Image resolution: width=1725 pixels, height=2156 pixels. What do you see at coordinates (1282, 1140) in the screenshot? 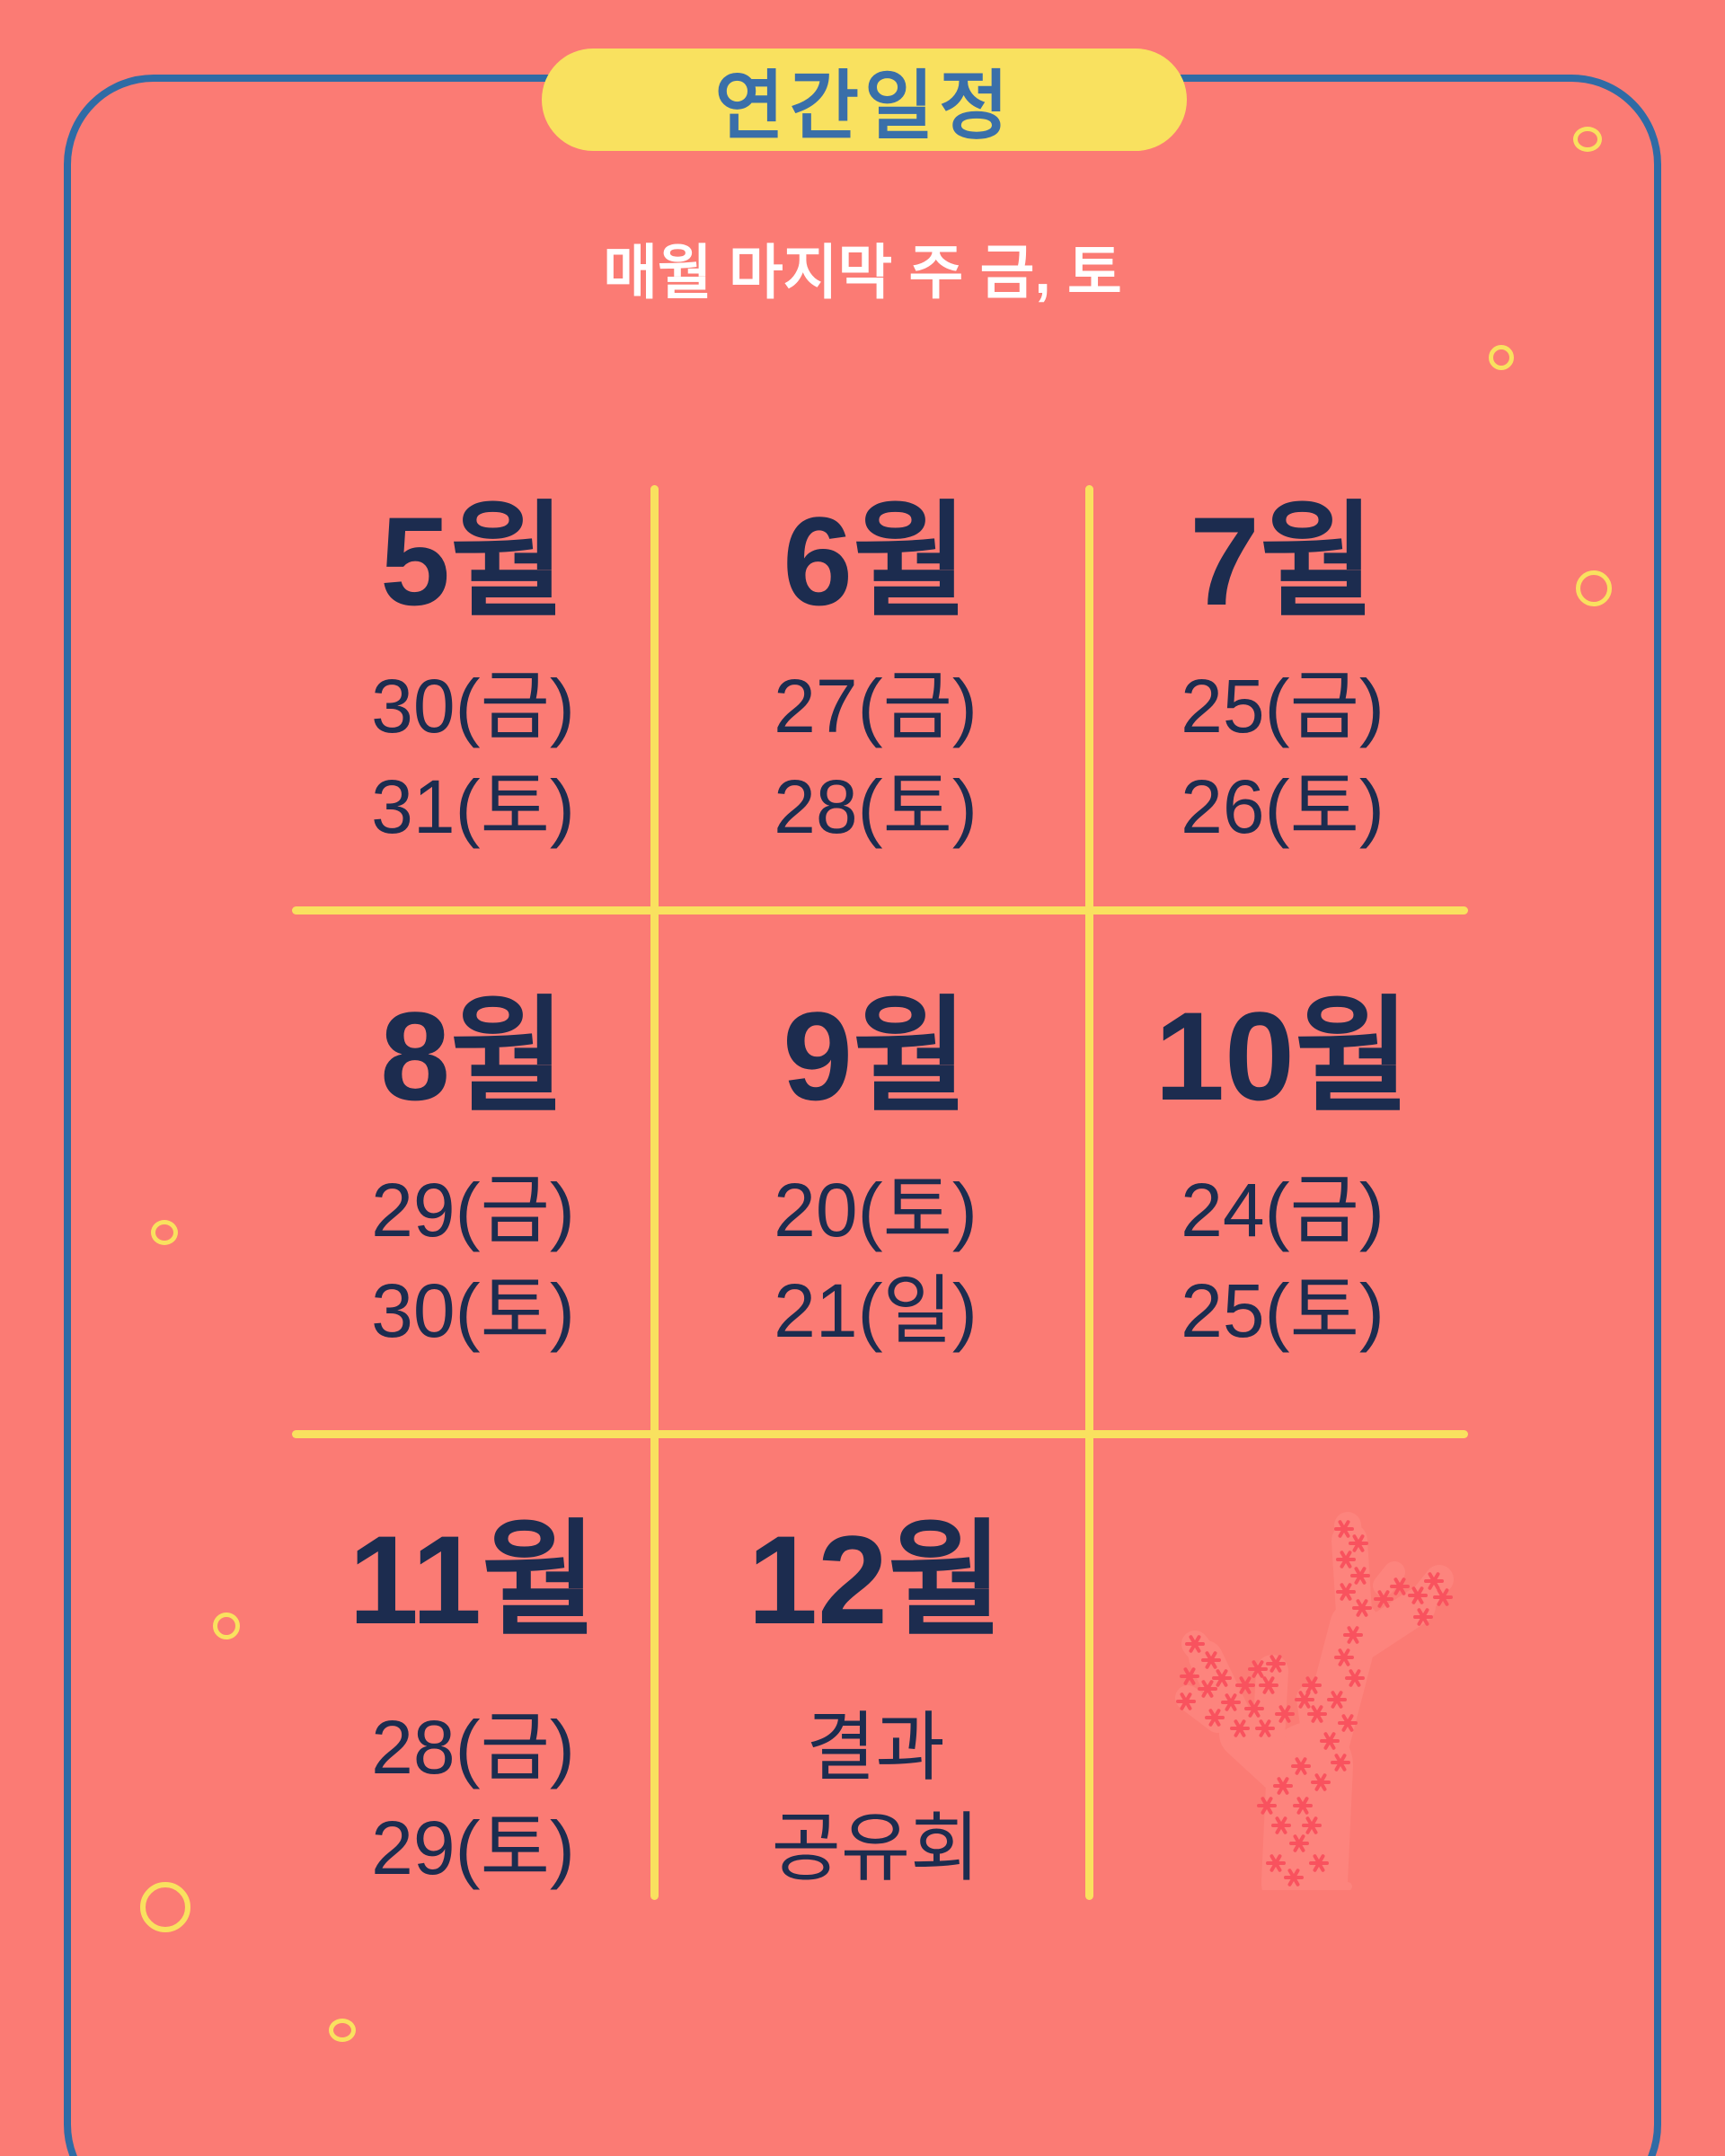
I see `month-cell-october: 10월 24(금) 25(토)` at bounding box center [1282, 1140].